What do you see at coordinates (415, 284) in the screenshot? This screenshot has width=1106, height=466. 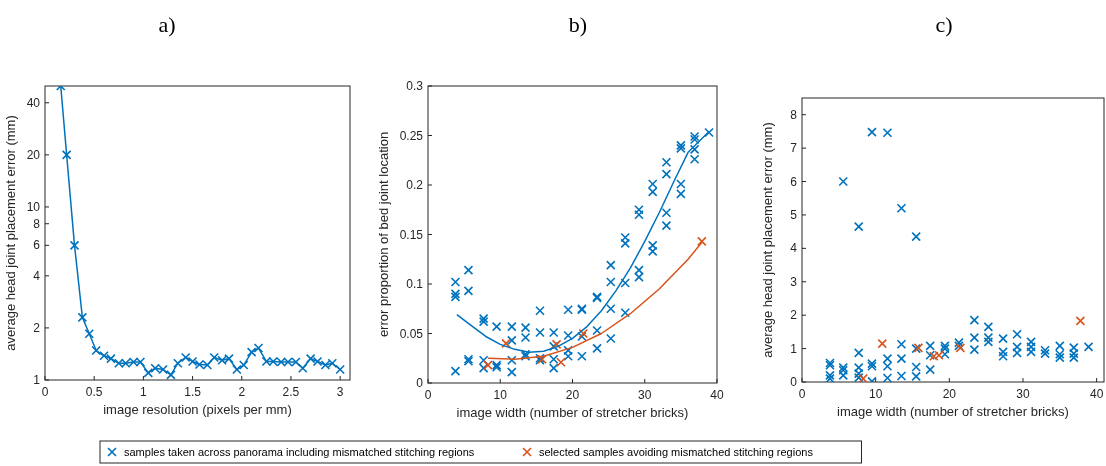 I see `y-tick-label: 0.1` at bounding box center [415, 284].